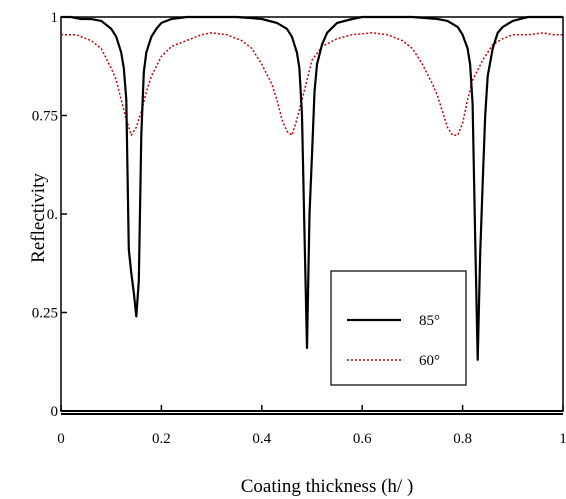  I want to click on x-tick-label: 0.2, so click(161, 439).